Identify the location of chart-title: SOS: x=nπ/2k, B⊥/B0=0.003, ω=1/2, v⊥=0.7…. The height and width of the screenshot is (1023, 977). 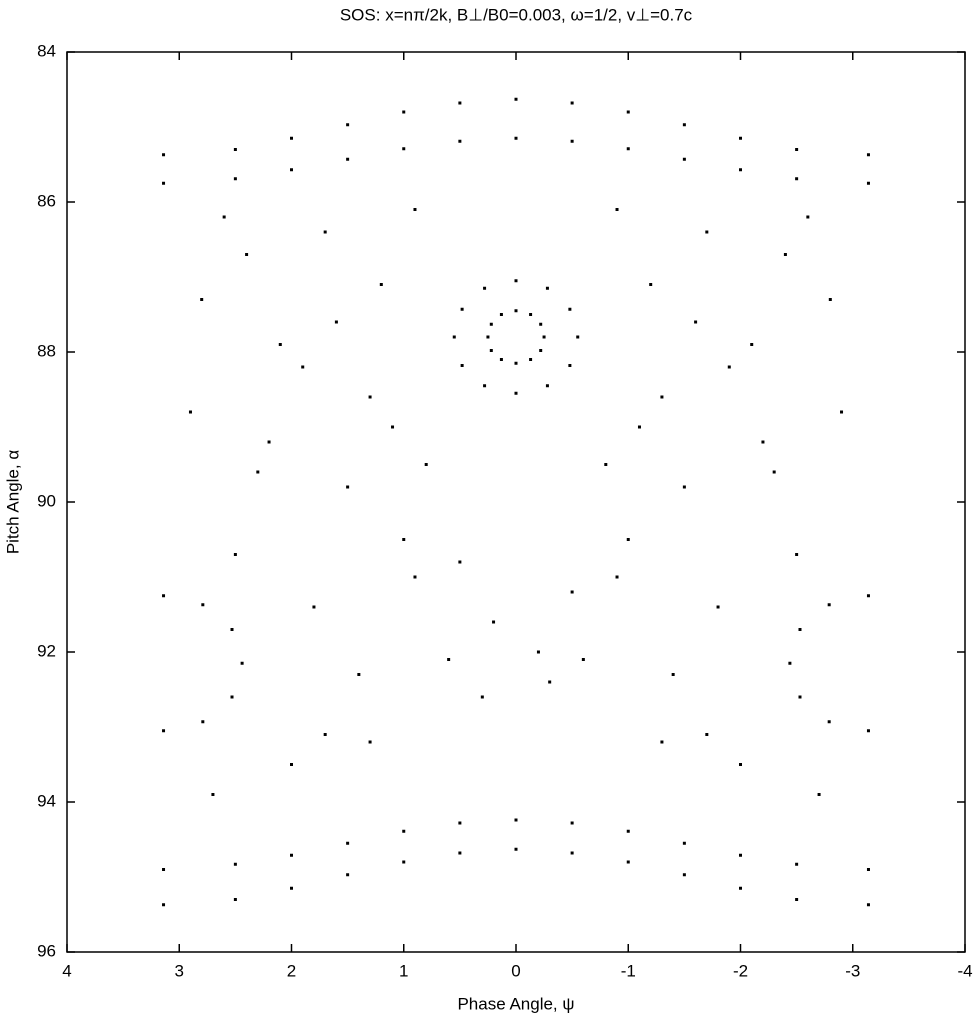
(516, 14).